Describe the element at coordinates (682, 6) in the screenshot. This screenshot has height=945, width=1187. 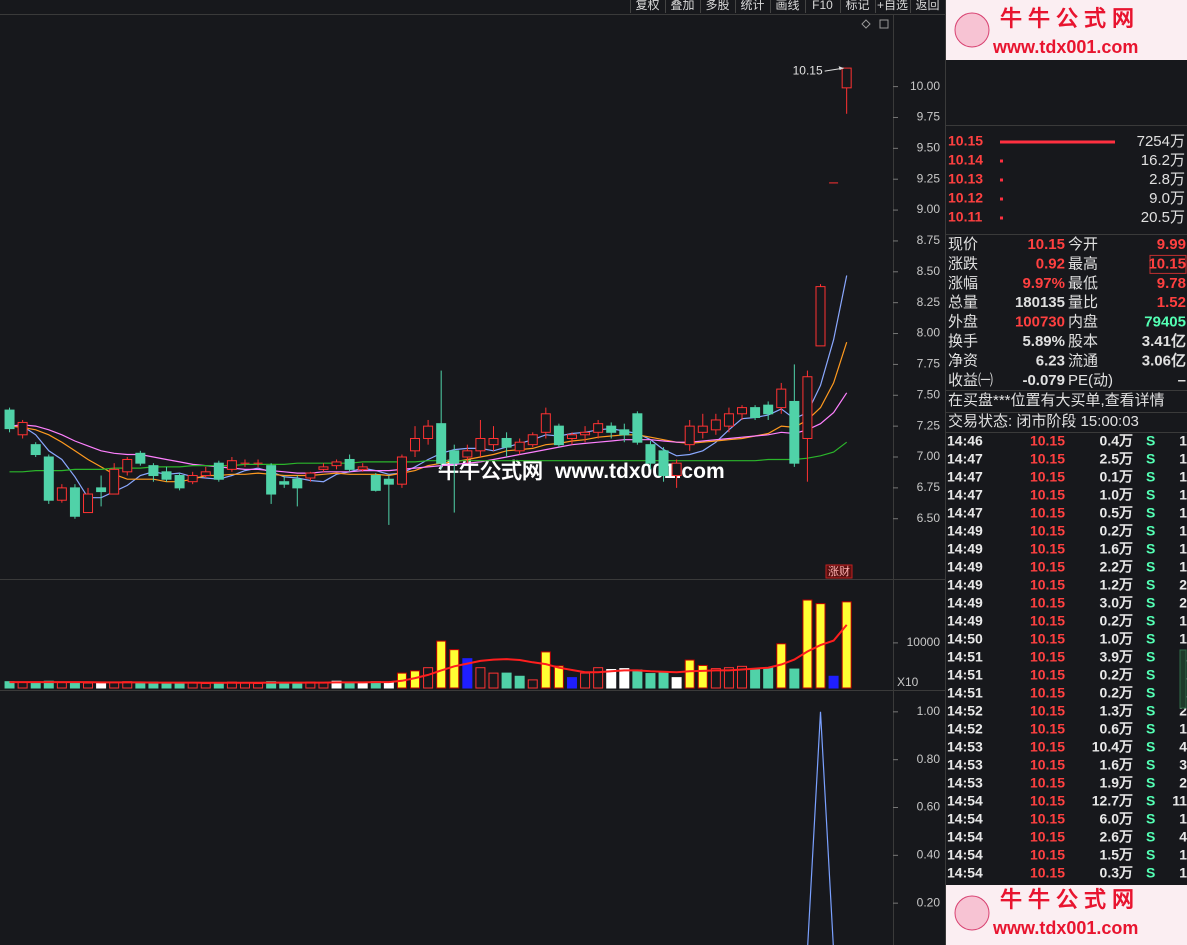
I see `toolbar-button: 叠加` at that location.